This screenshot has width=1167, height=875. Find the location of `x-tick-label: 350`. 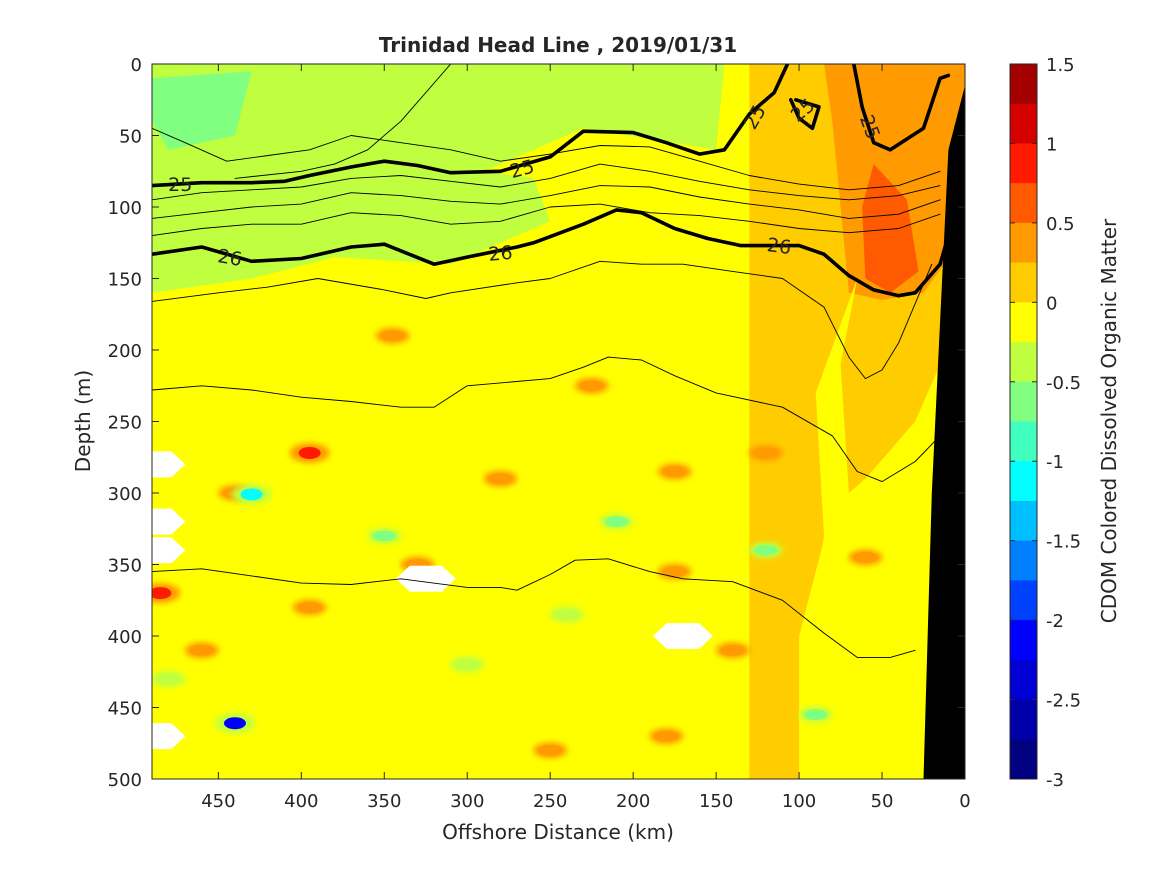

x-tick-label: 350 is located at coordinates (384, 801).